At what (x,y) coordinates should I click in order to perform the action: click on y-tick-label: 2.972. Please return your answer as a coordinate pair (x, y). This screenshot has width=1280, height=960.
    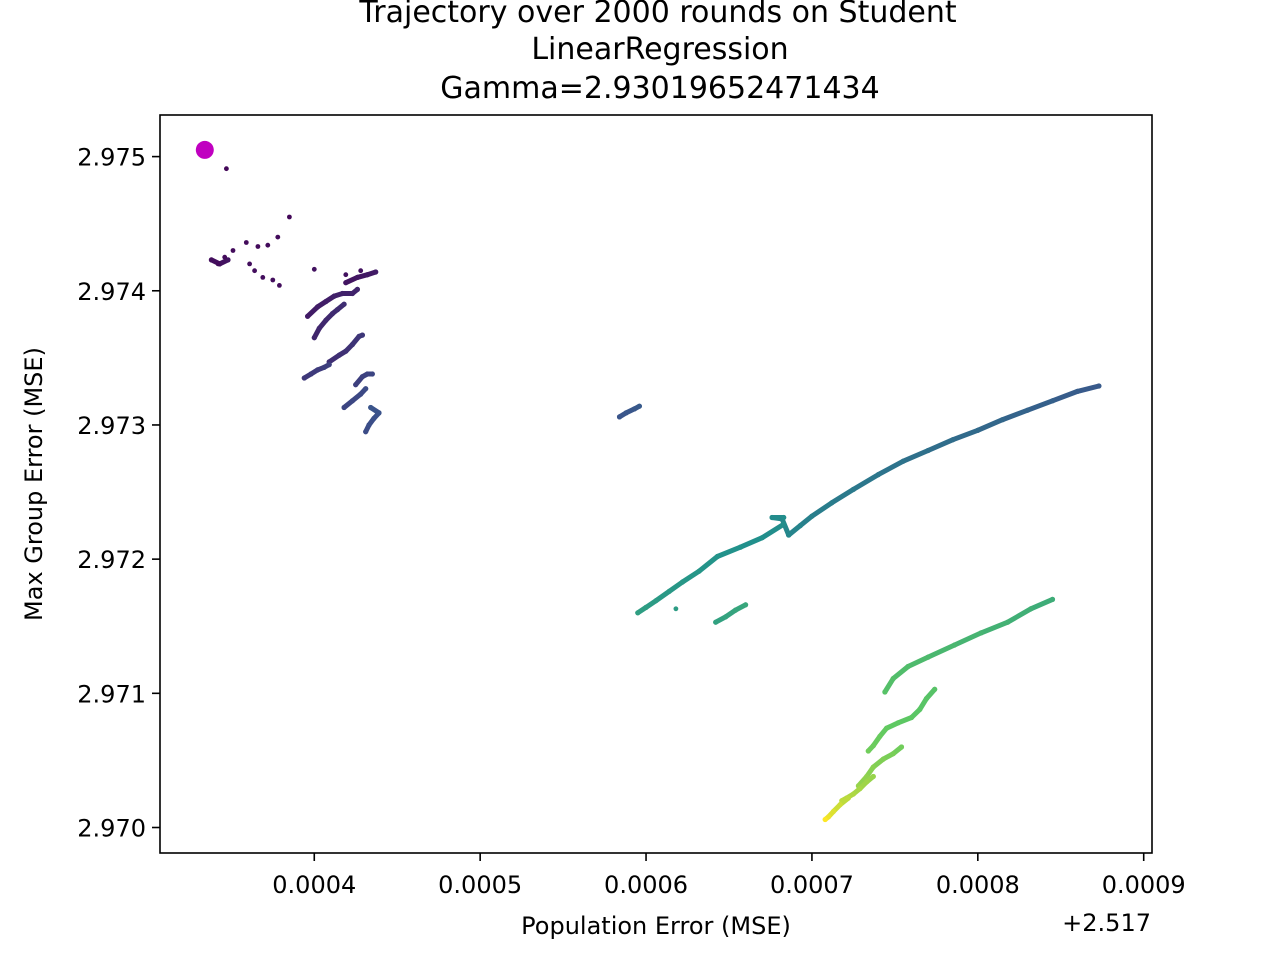
    Looking at the image, I should click on (111, 560).